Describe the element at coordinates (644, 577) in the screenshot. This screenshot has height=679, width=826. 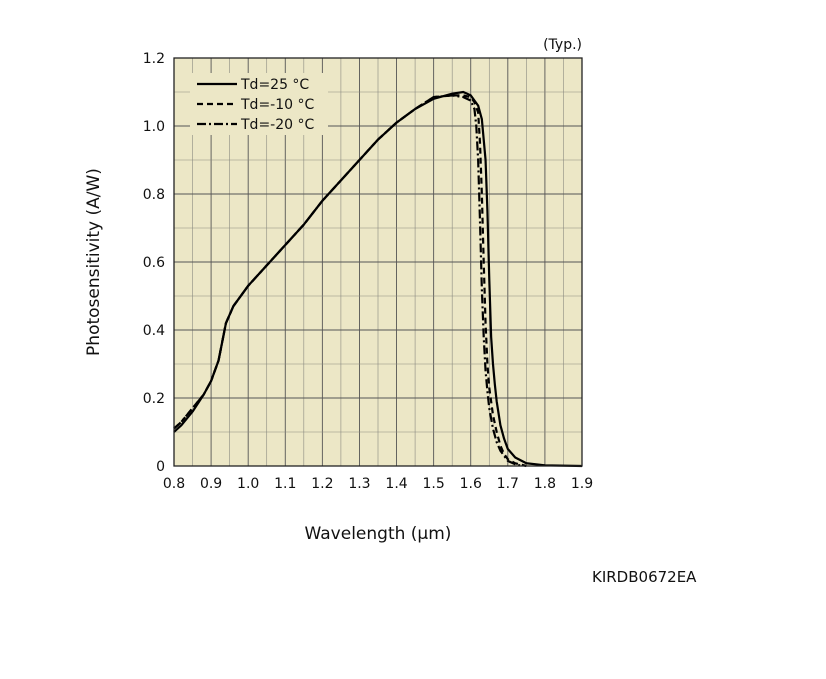
I see `figure-code: KIRDB0672EA` at that location.